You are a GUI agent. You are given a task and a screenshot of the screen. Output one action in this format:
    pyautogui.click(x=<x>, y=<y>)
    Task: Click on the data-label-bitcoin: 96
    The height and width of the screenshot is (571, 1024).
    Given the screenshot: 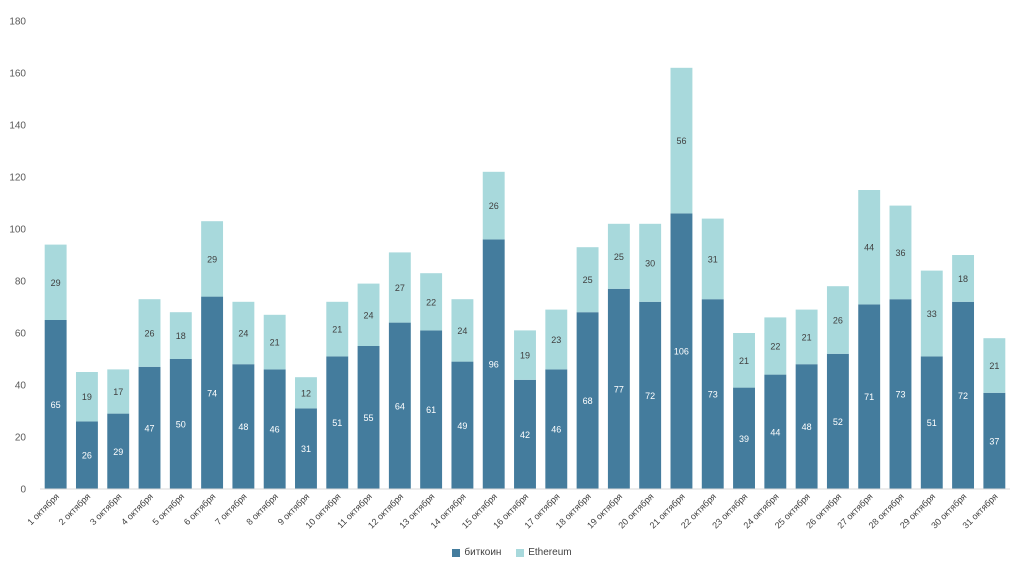 What is the action you would take?
    pyautogui.click(x=494, y=365)
    